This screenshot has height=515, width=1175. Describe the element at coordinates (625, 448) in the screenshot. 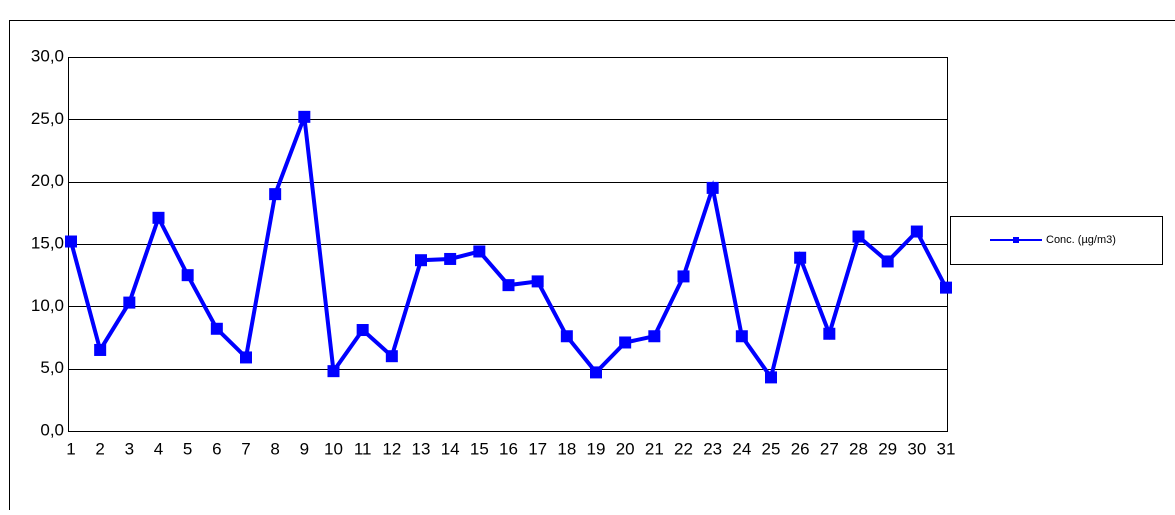

I see `x-tick-label: 20` at that location.